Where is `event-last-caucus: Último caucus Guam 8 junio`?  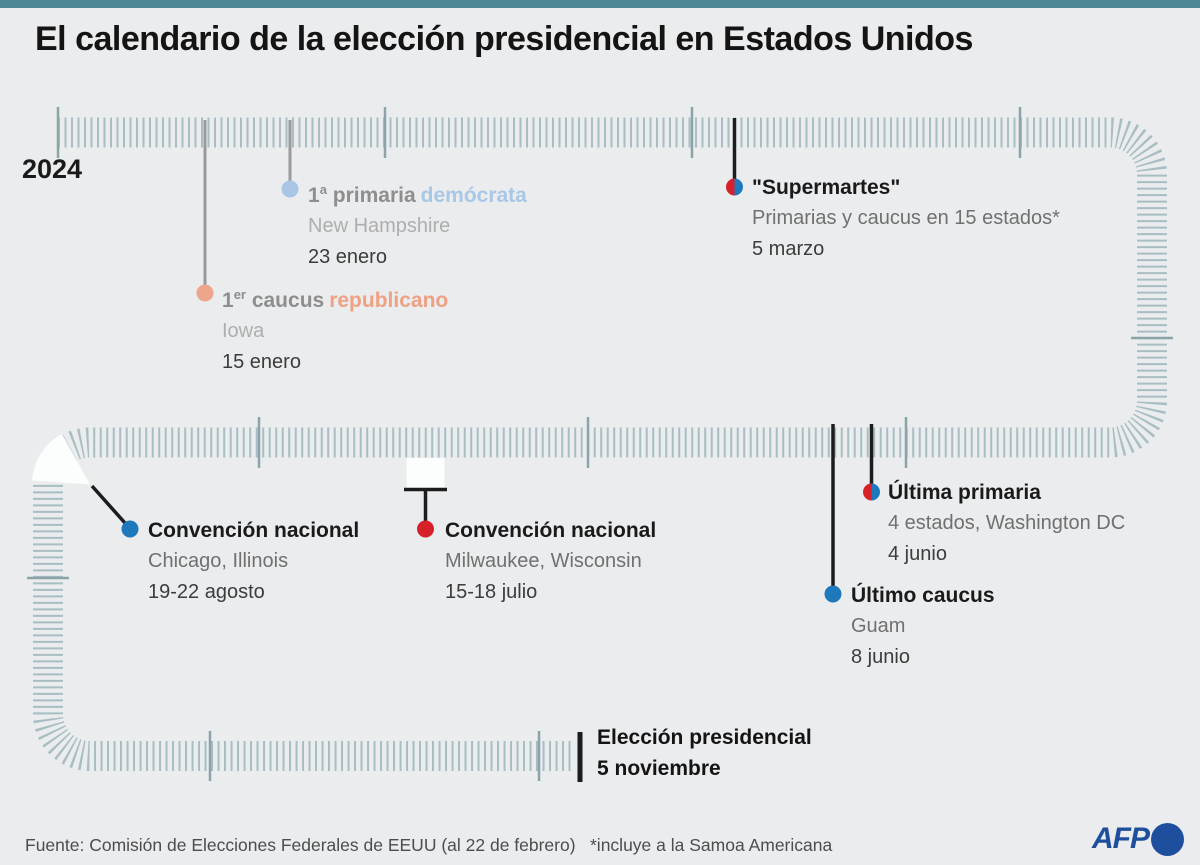
event-last-caucus: Último caucus Guam 8 junio is located at coordinates (923, 626).